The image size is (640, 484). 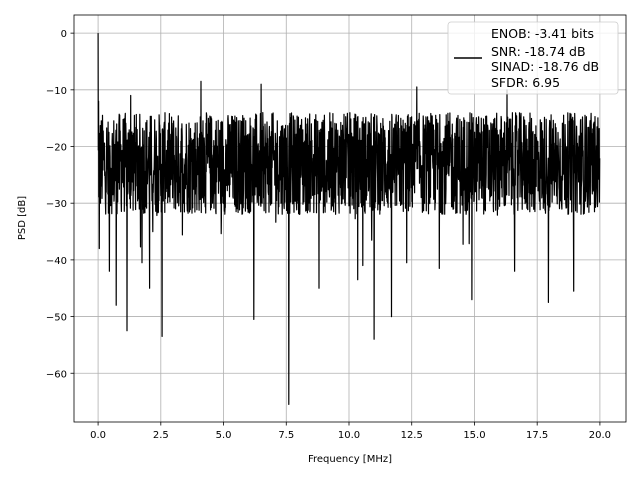 What do you see at coordinates (56, 318) in the screenshot?
I see `y-tick-label: −50` at bounding box center [56, 318].